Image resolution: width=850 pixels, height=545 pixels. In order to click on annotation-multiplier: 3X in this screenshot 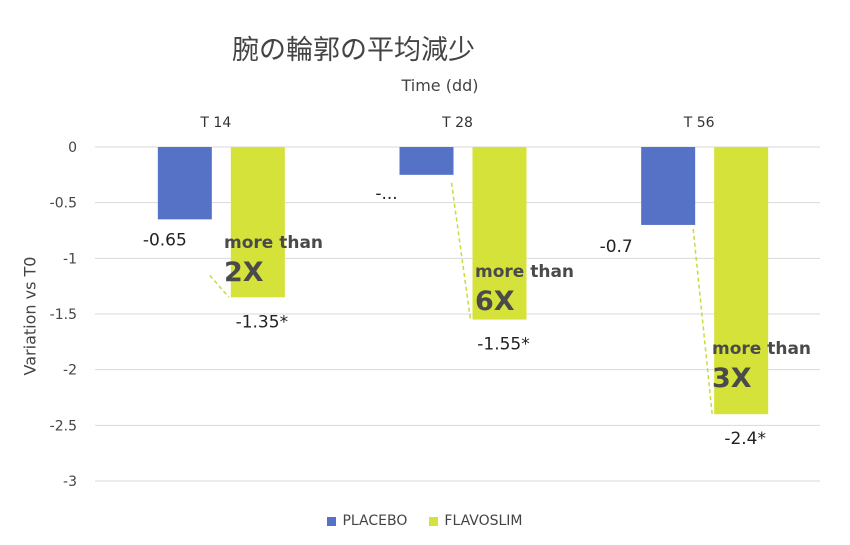, I will do `click(732, 378)`.